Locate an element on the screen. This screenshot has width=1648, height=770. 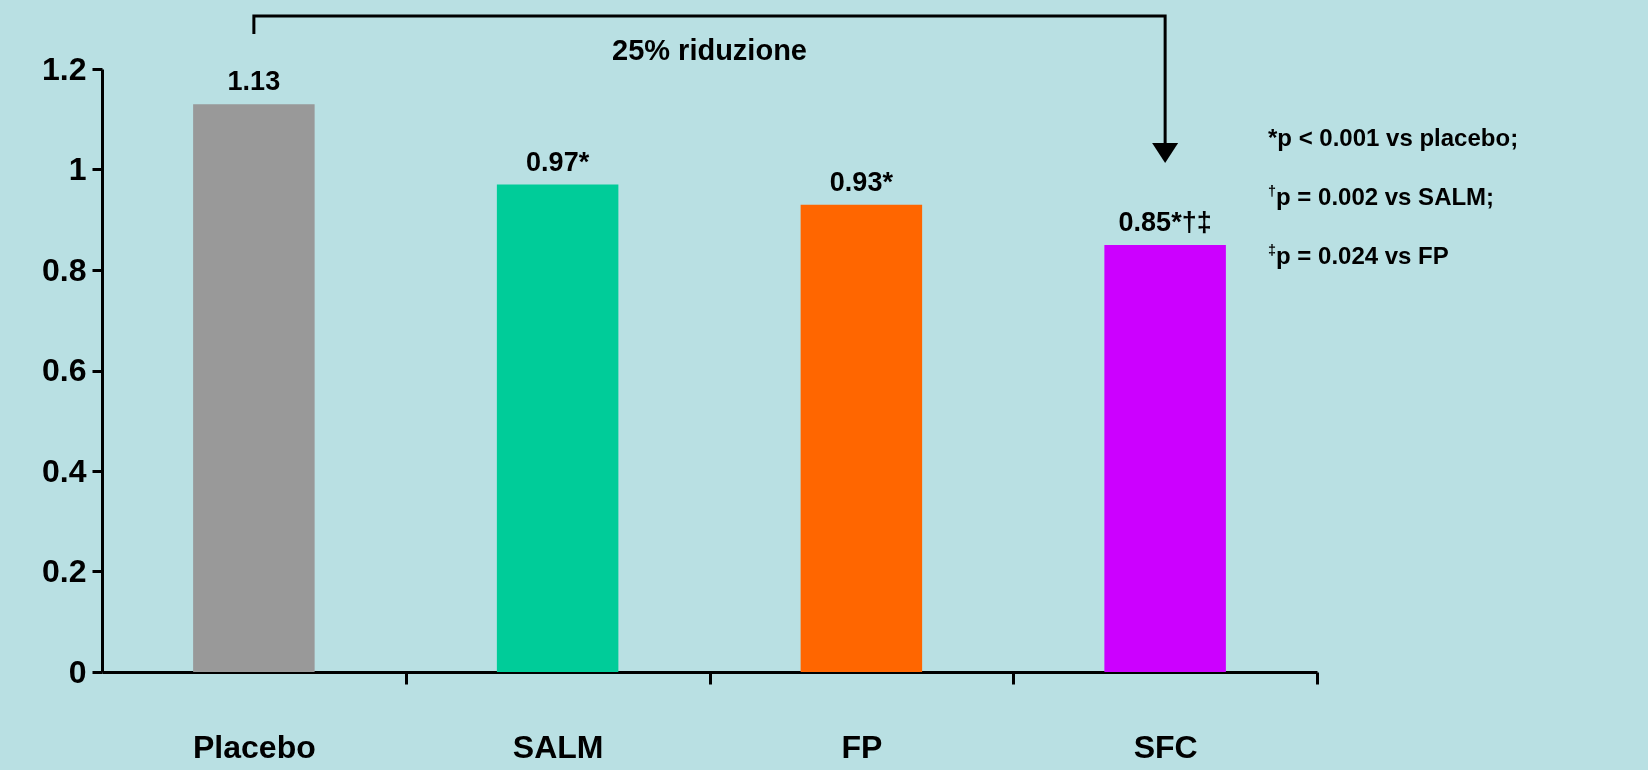
y-tick-label: 0.4 is located at coordinates (64, 470).